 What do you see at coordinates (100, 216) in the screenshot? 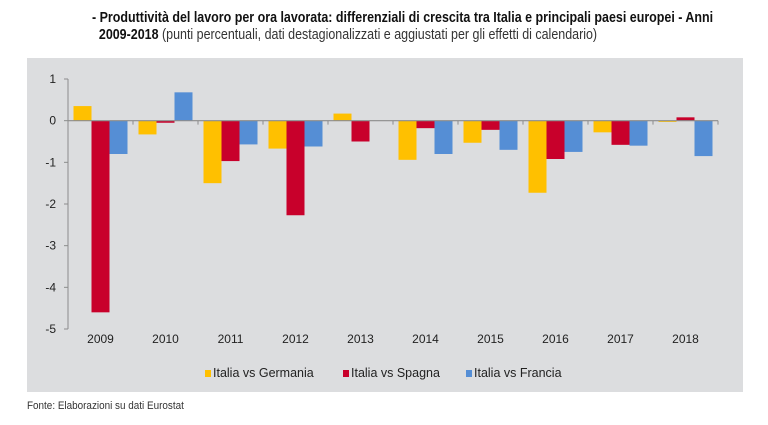
I see `bar-italia-vs-spagna-2009` at bounding box center [100, 216].